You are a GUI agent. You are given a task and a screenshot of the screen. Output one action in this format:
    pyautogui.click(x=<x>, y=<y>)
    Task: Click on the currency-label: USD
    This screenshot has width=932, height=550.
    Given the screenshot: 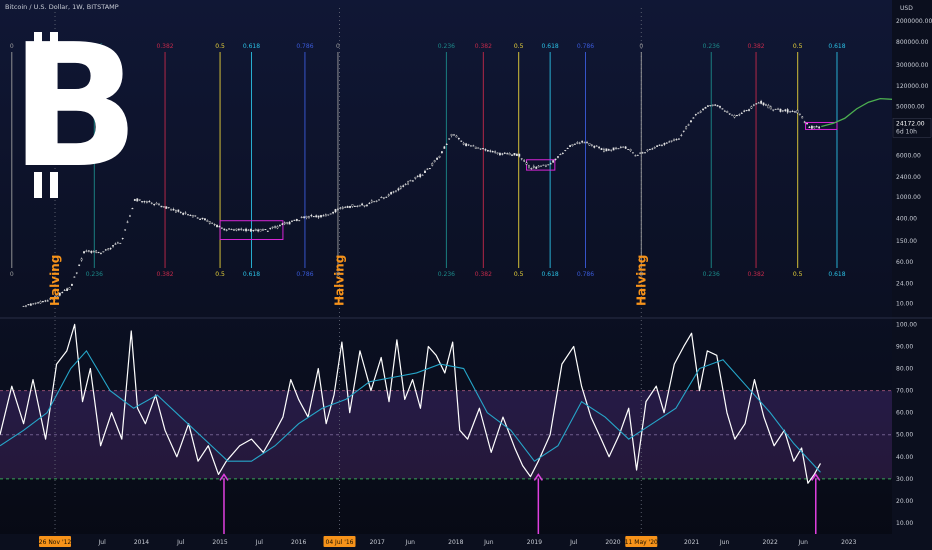 What is the action you would take?
    pyautogui.click(x=906, y=8)
    